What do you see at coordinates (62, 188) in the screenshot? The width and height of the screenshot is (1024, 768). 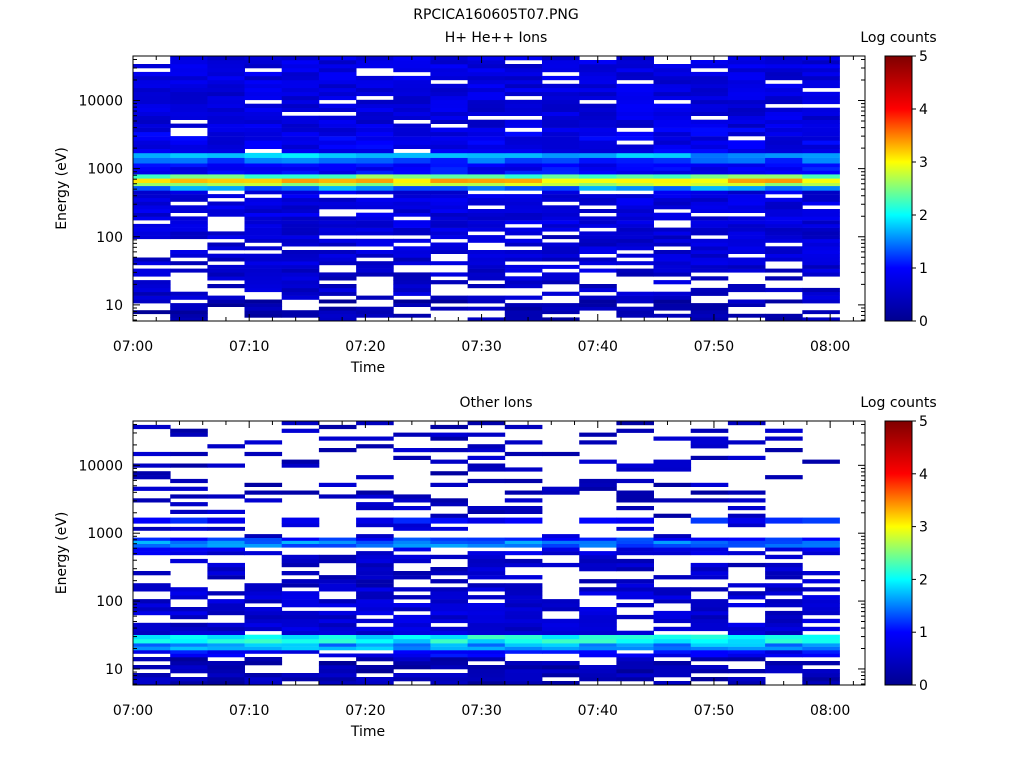 I see `y-axis-label: Energy (eV)` at bounding box center [62, 188].